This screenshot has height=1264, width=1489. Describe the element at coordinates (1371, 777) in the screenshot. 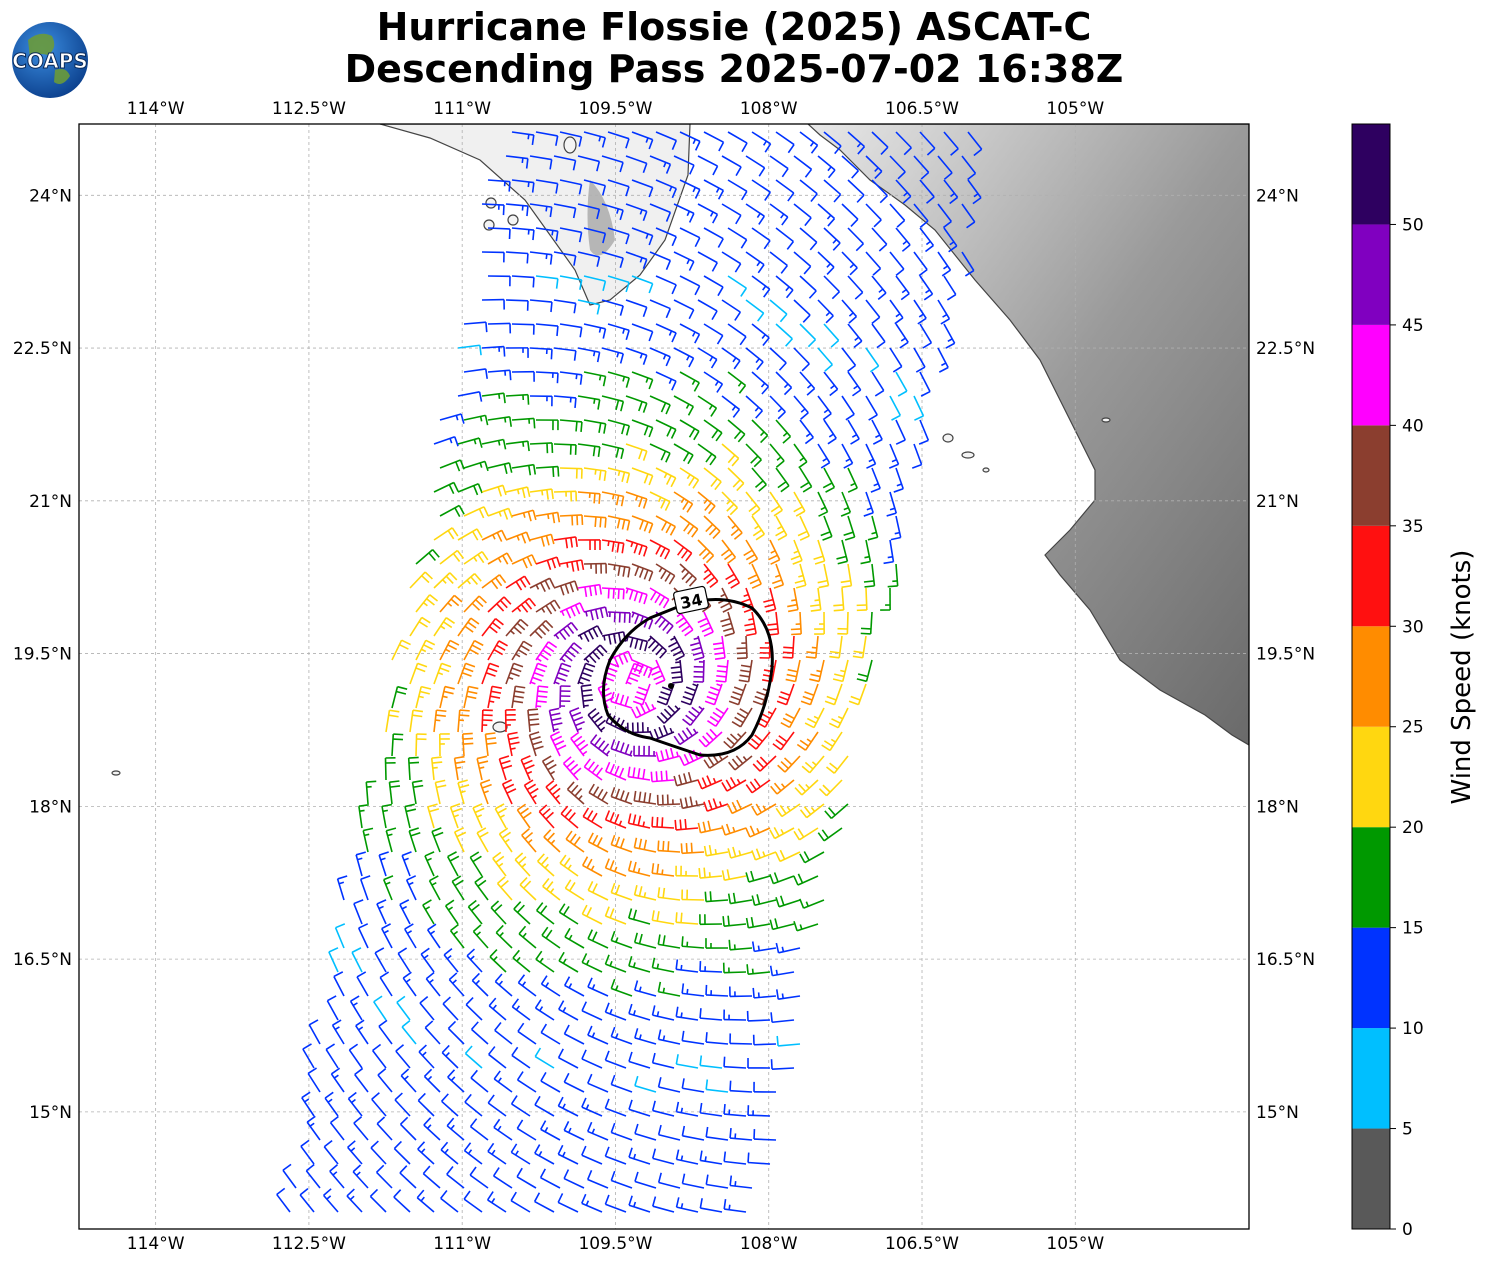

I see `colorbar-bin` at that location.